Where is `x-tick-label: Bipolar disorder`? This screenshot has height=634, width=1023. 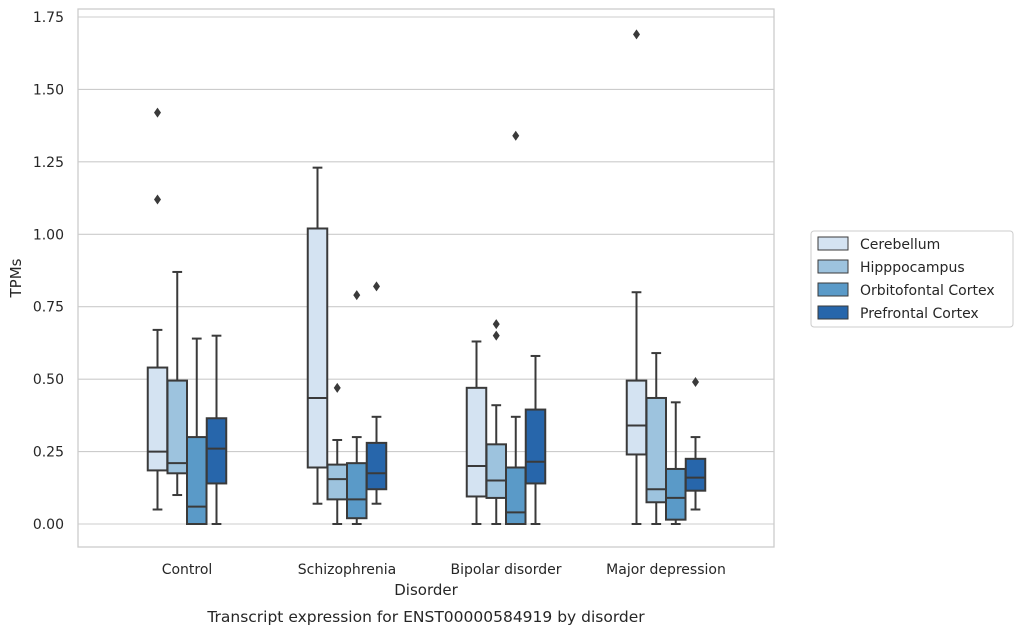 x-tick-label: Bipolar disorder is located at coordinates (505, 570).